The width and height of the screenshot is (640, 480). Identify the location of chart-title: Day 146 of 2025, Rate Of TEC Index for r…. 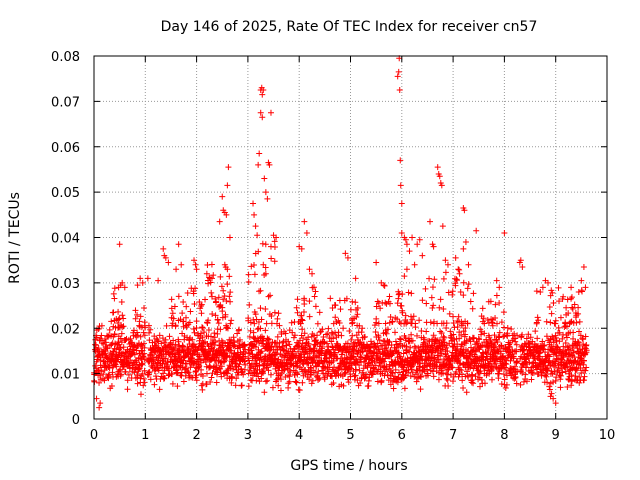
(349, 27).